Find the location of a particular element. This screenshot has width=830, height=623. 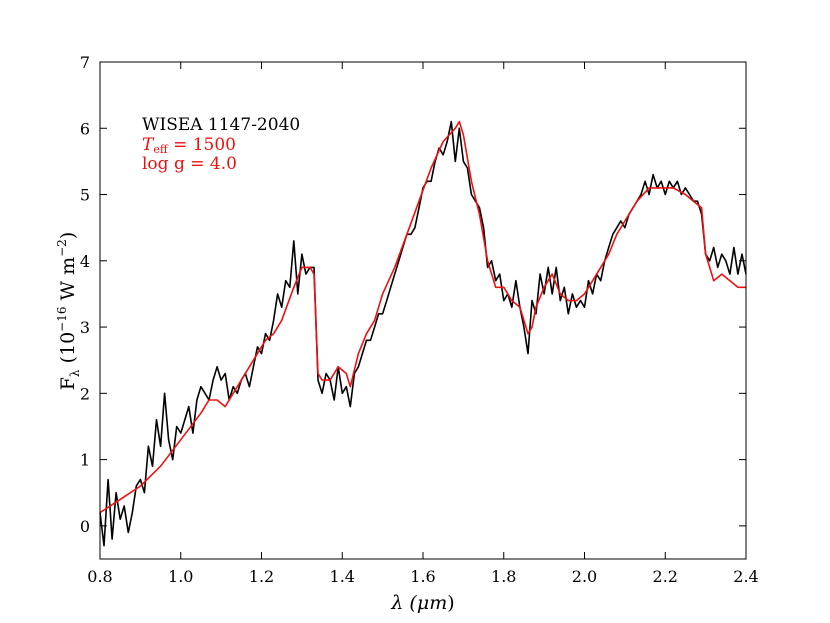

teff-annotation: Teff = 1500 is located at coordinates (189, 145).